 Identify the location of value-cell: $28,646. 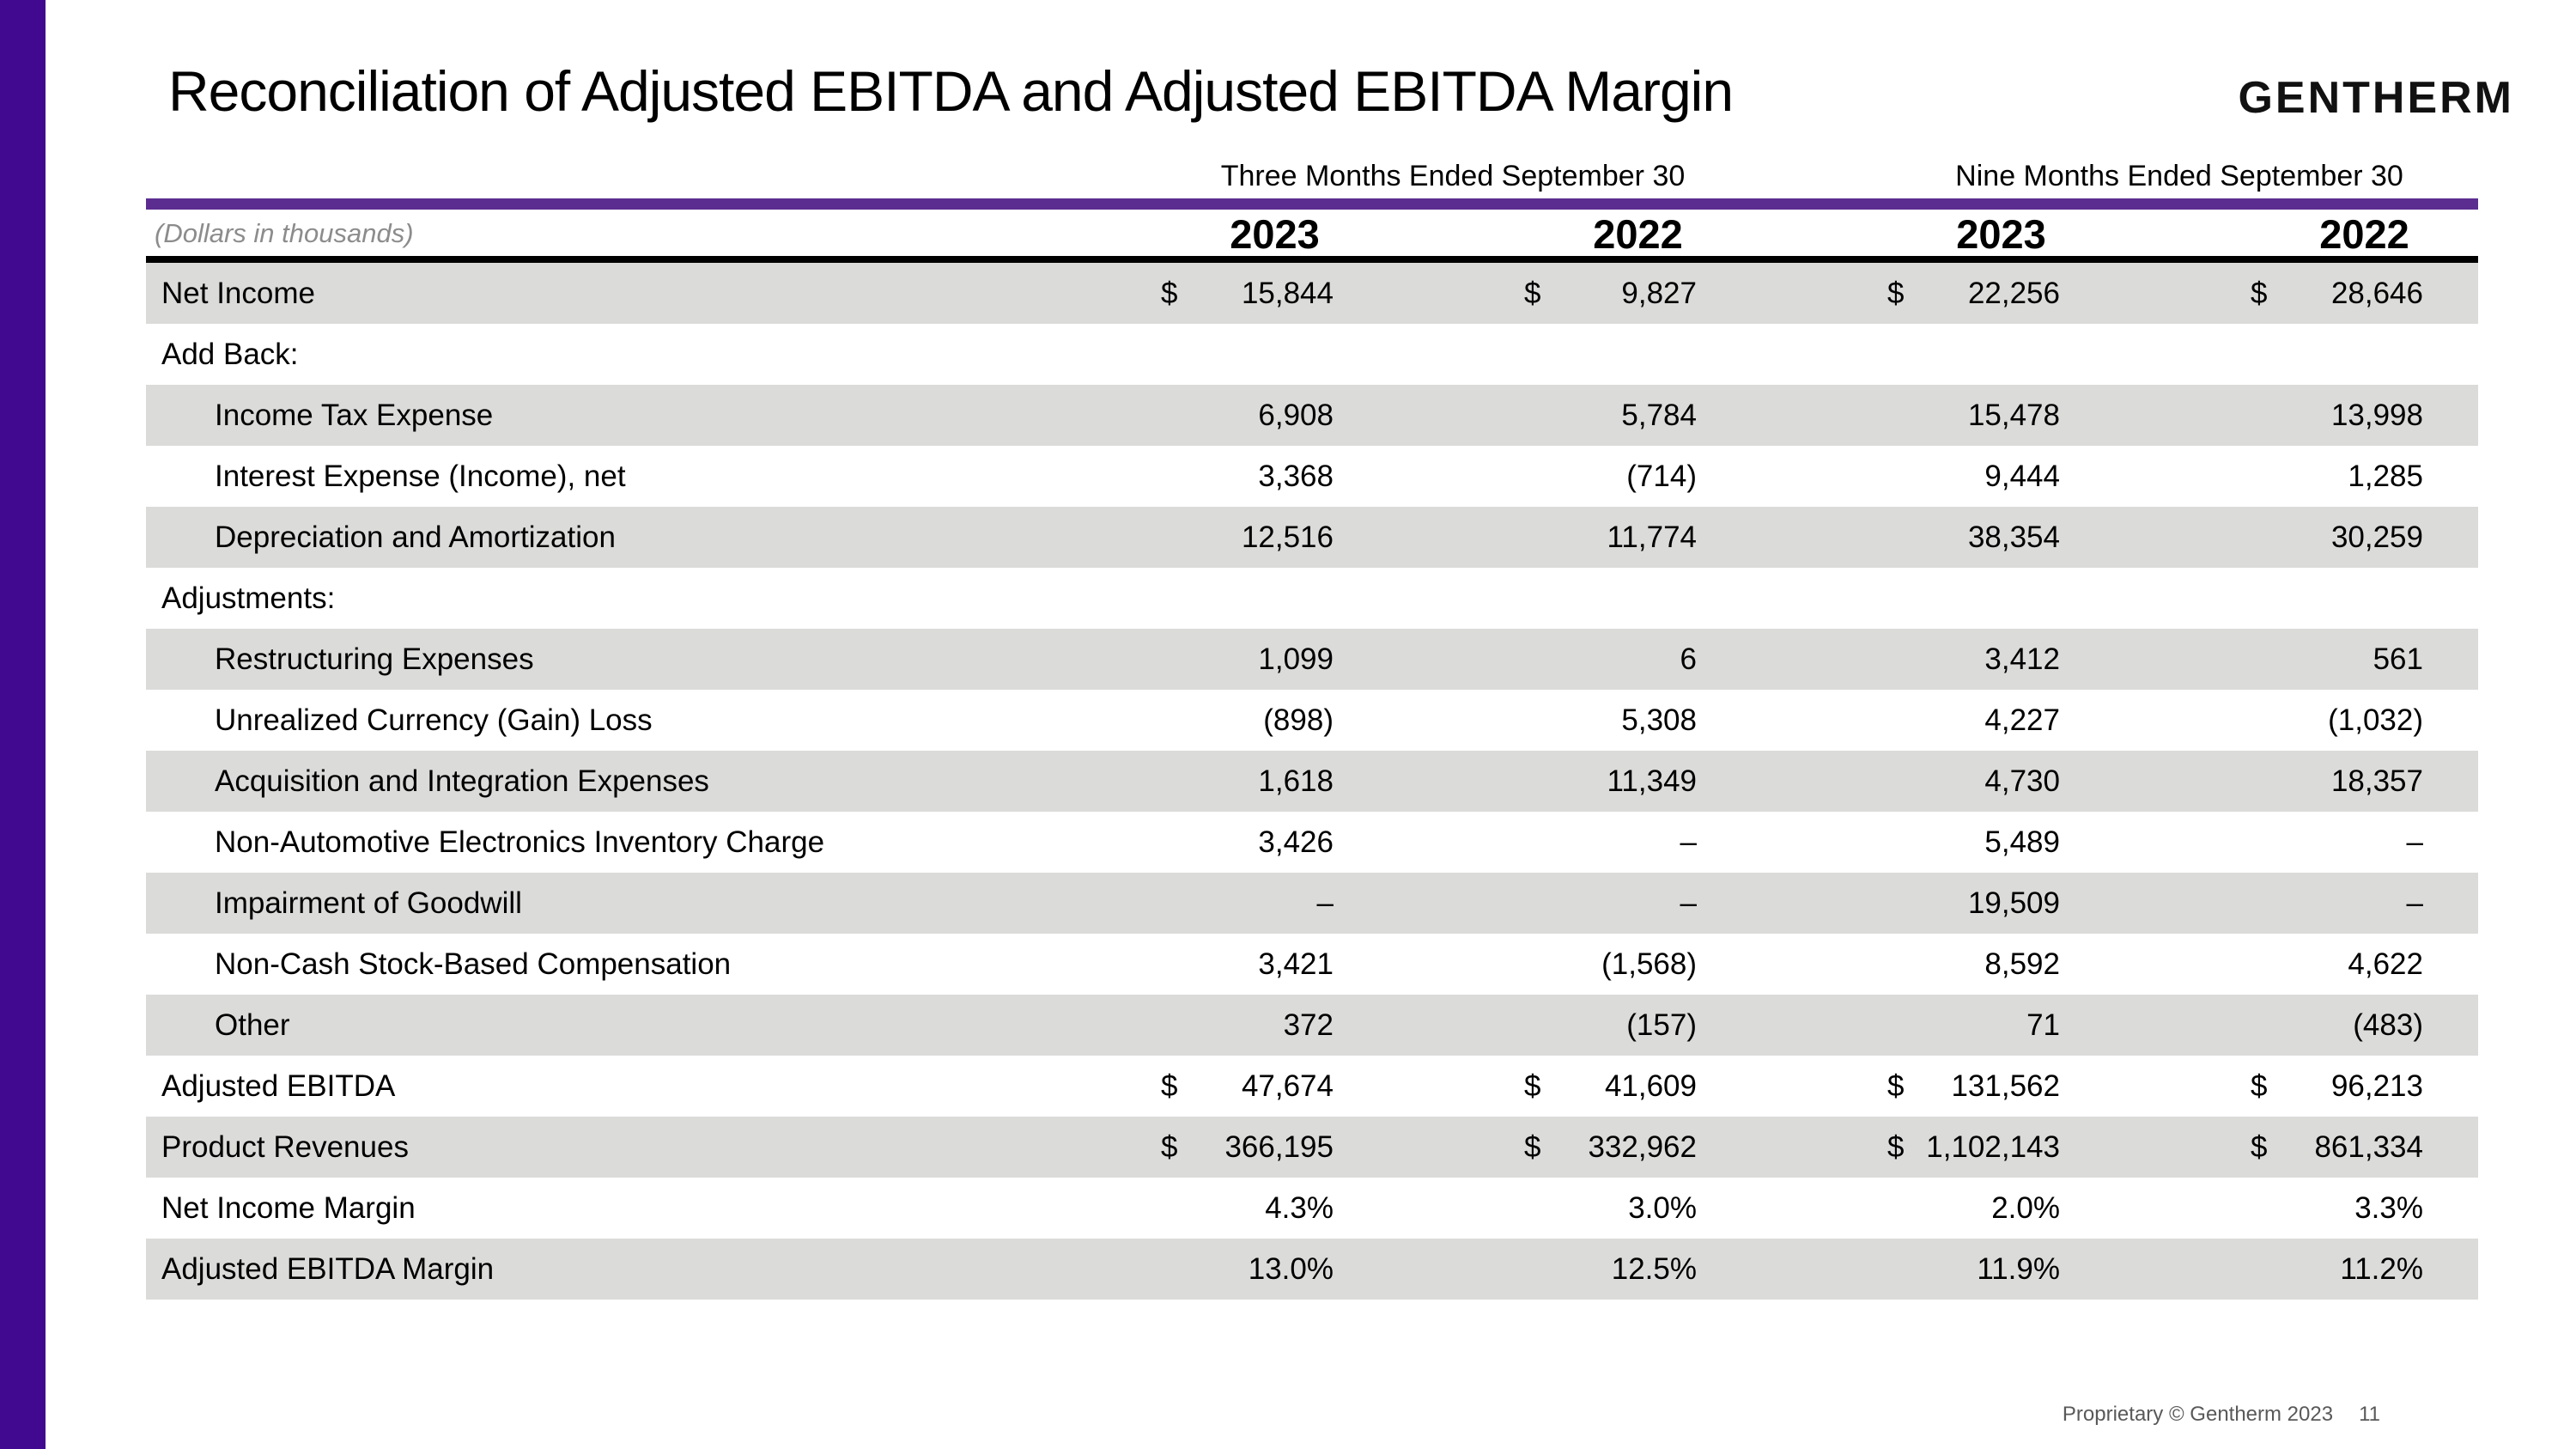
(2296, 294).